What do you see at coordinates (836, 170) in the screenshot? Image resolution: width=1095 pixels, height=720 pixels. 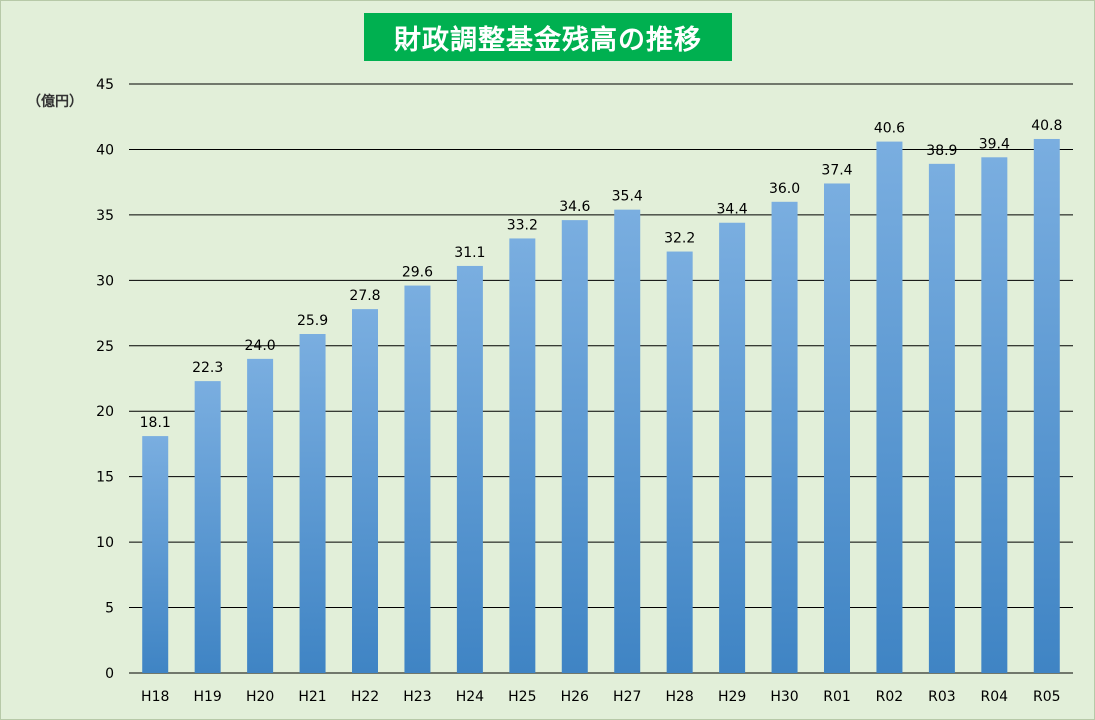 I see `data-label-R01: 37.4` at bounding box center [836, 170].